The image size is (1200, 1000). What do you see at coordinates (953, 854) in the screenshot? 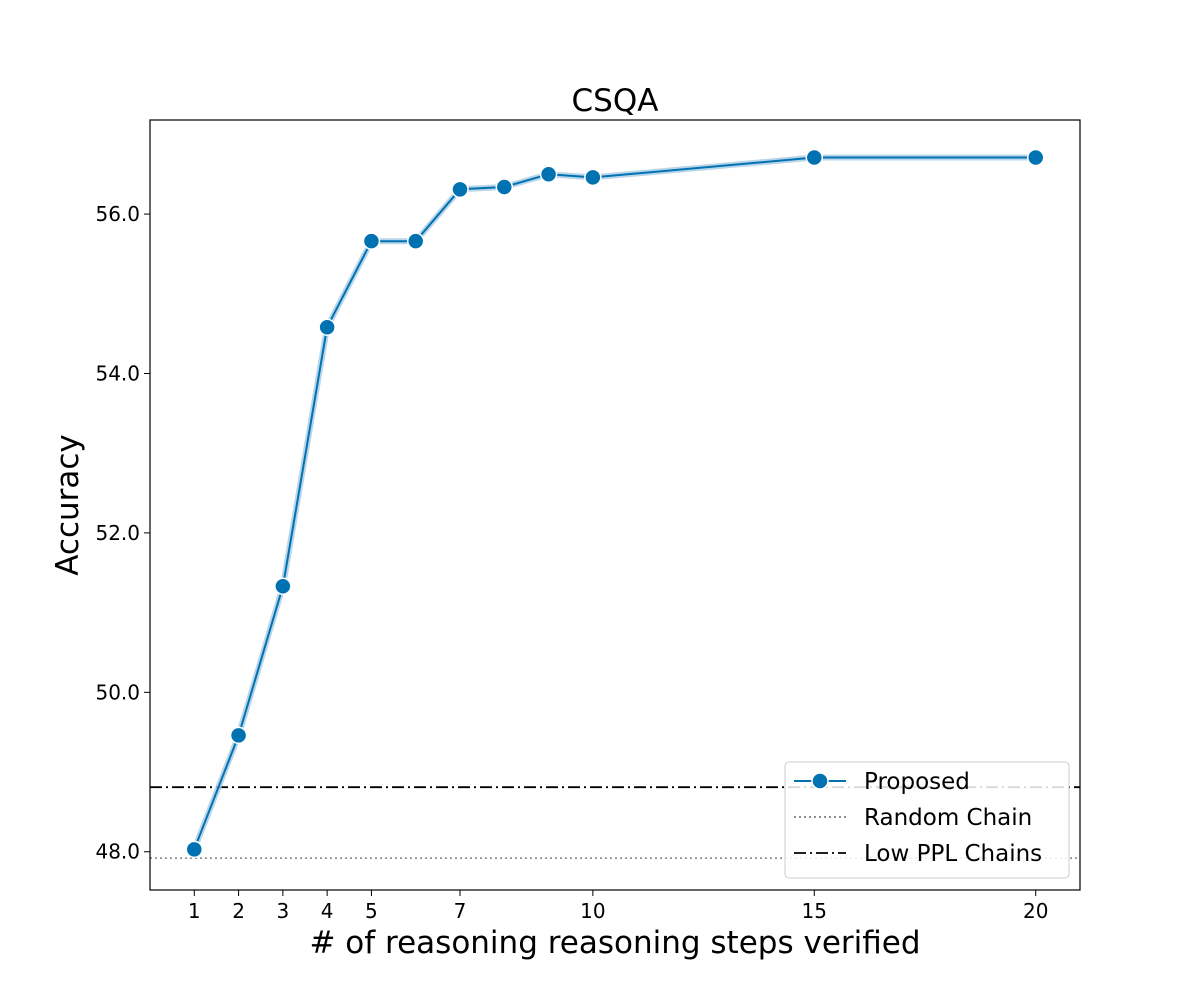
I see `legend-label: Low PPL Chains` at bounding box center [953, 854].